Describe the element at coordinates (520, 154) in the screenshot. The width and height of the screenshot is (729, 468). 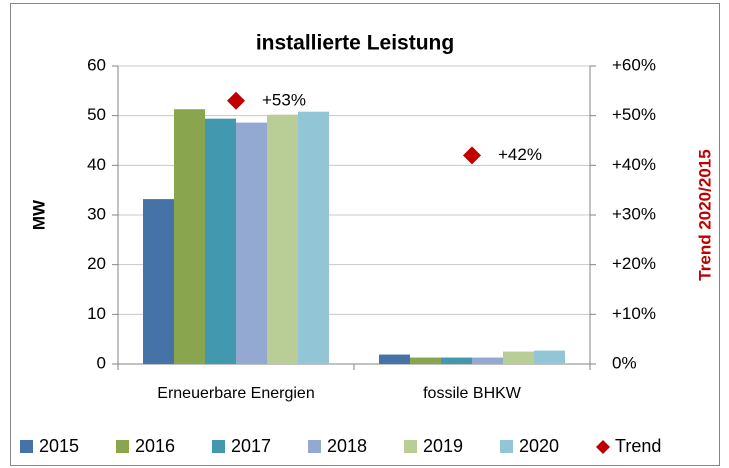
I see `data-label: +42%` at that location.